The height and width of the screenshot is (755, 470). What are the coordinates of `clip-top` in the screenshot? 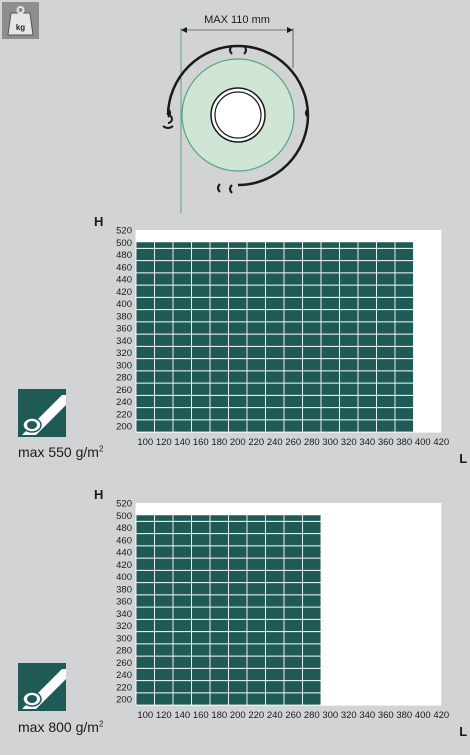 It's located at (238, 50).